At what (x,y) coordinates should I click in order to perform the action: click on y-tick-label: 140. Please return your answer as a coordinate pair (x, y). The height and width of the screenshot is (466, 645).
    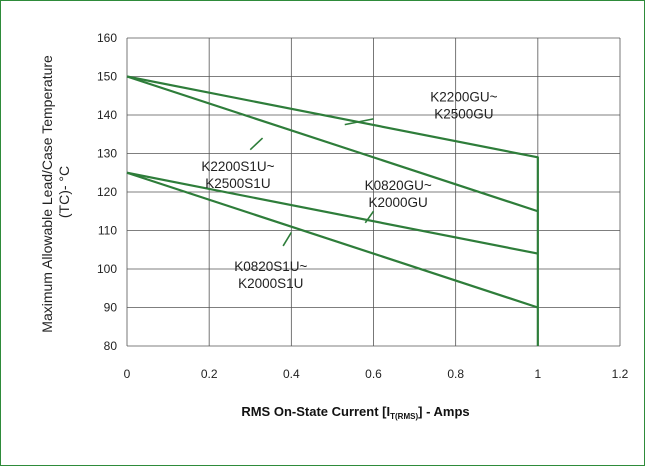
    Looking at the image, I should click on (107, 115).